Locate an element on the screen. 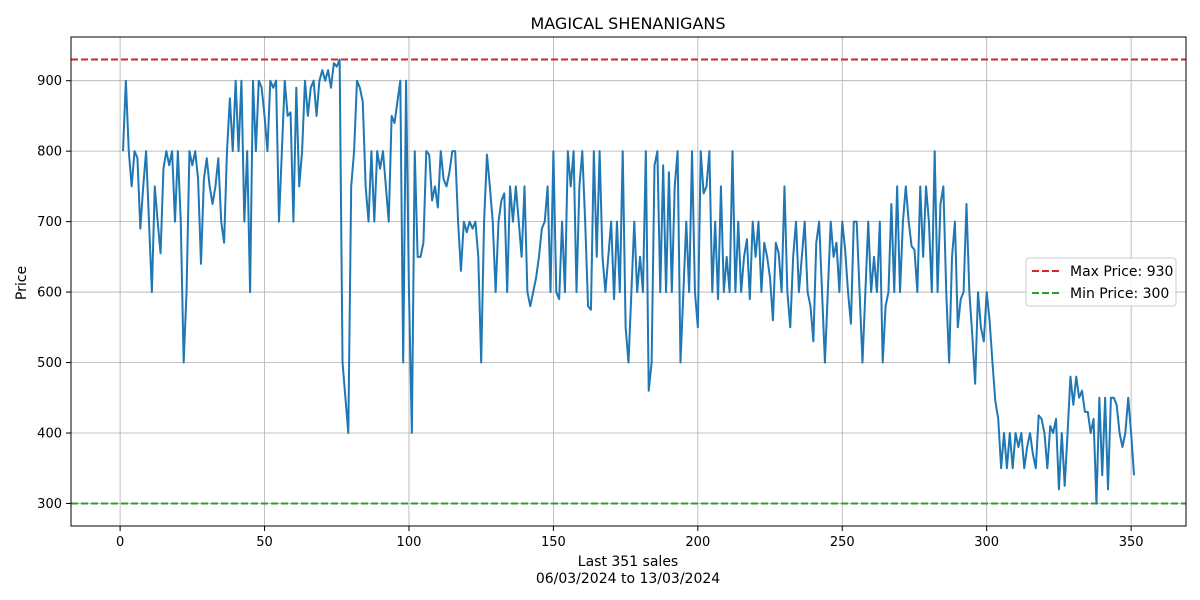  y-tick-label: 400 is located at coordinates (49, 433).